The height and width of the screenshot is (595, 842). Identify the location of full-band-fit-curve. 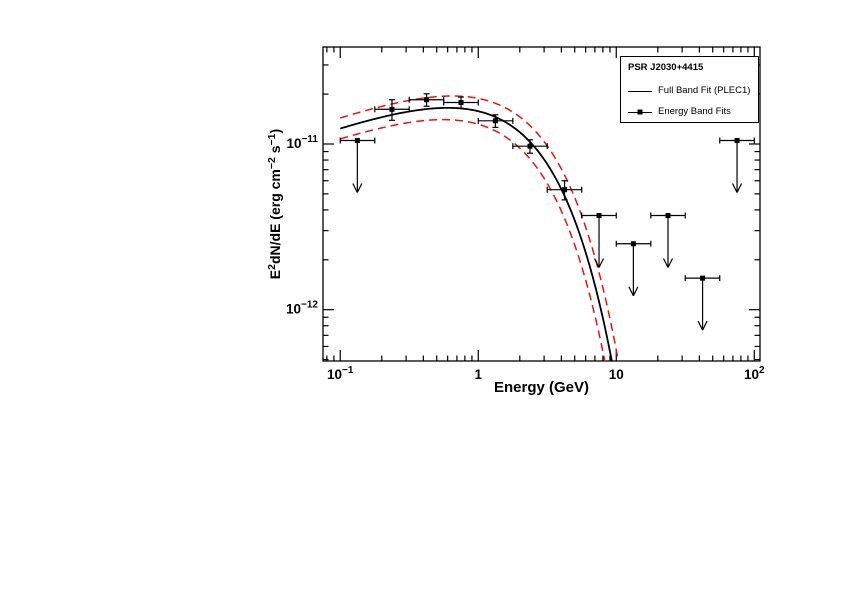
(476, 233).